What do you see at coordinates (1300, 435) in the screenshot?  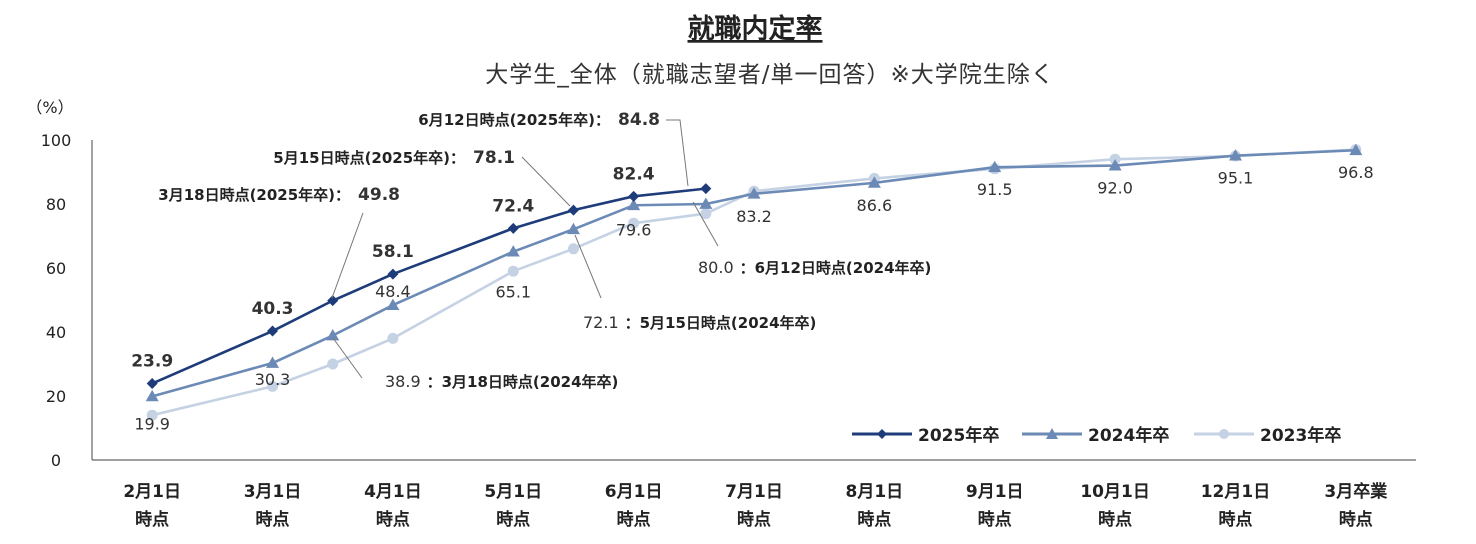 I see `legend-label-2: 2023年卒` at bounding box center [1300, 435].